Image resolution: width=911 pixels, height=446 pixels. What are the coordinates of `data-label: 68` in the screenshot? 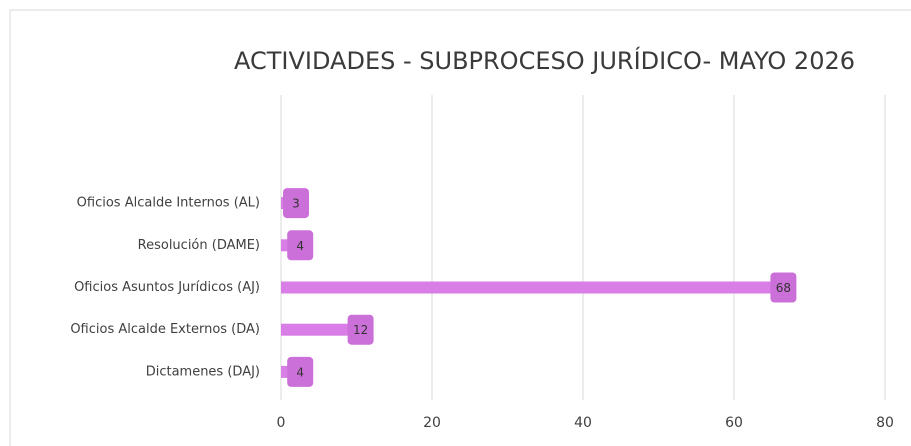 It's located at (783, 288).